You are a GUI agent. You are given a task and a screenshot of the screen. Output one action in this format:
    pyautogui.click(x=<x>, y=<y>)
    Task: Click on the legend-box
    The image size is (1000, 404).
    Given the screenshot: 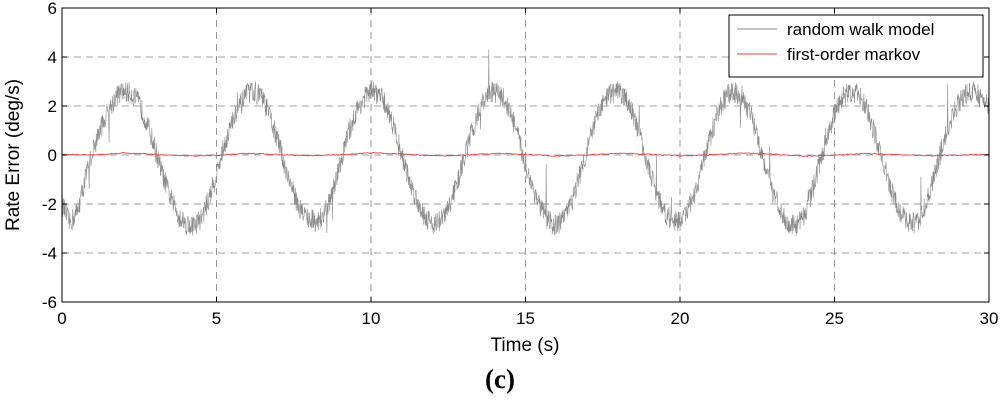 What is the action you would take?
    pyautogui.click(x=856, y=46)
    